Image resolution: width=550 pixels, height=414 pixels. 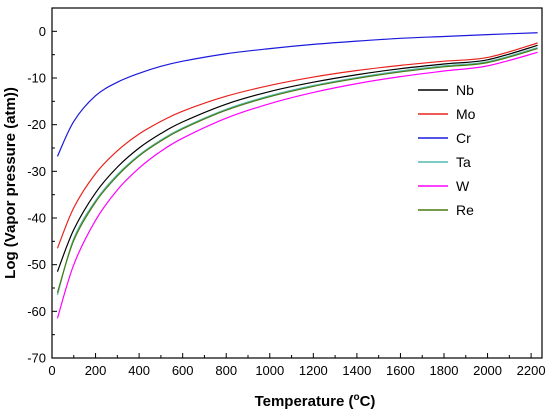 I want to click on x-tick-label: 400, so click(x=139, y=370).